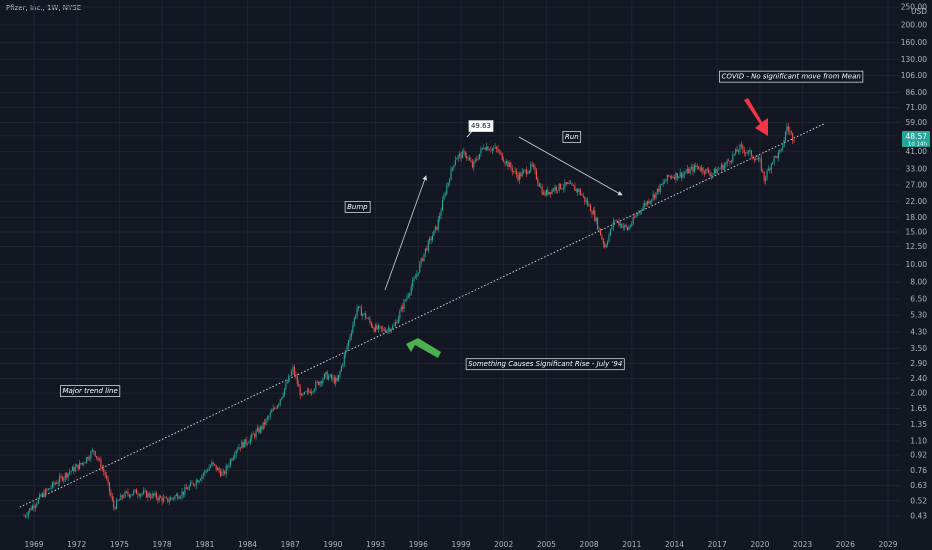  I want to click on x-tick-label: 2017, so click(717, 544).